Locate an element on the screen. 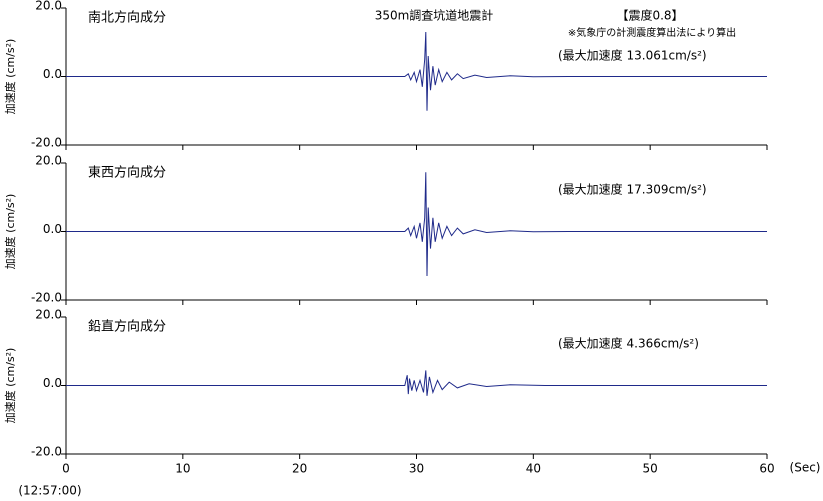 This screenshot has height=501, width=823. x-axis-label: (Sec) is located at coordinates (805, 468).